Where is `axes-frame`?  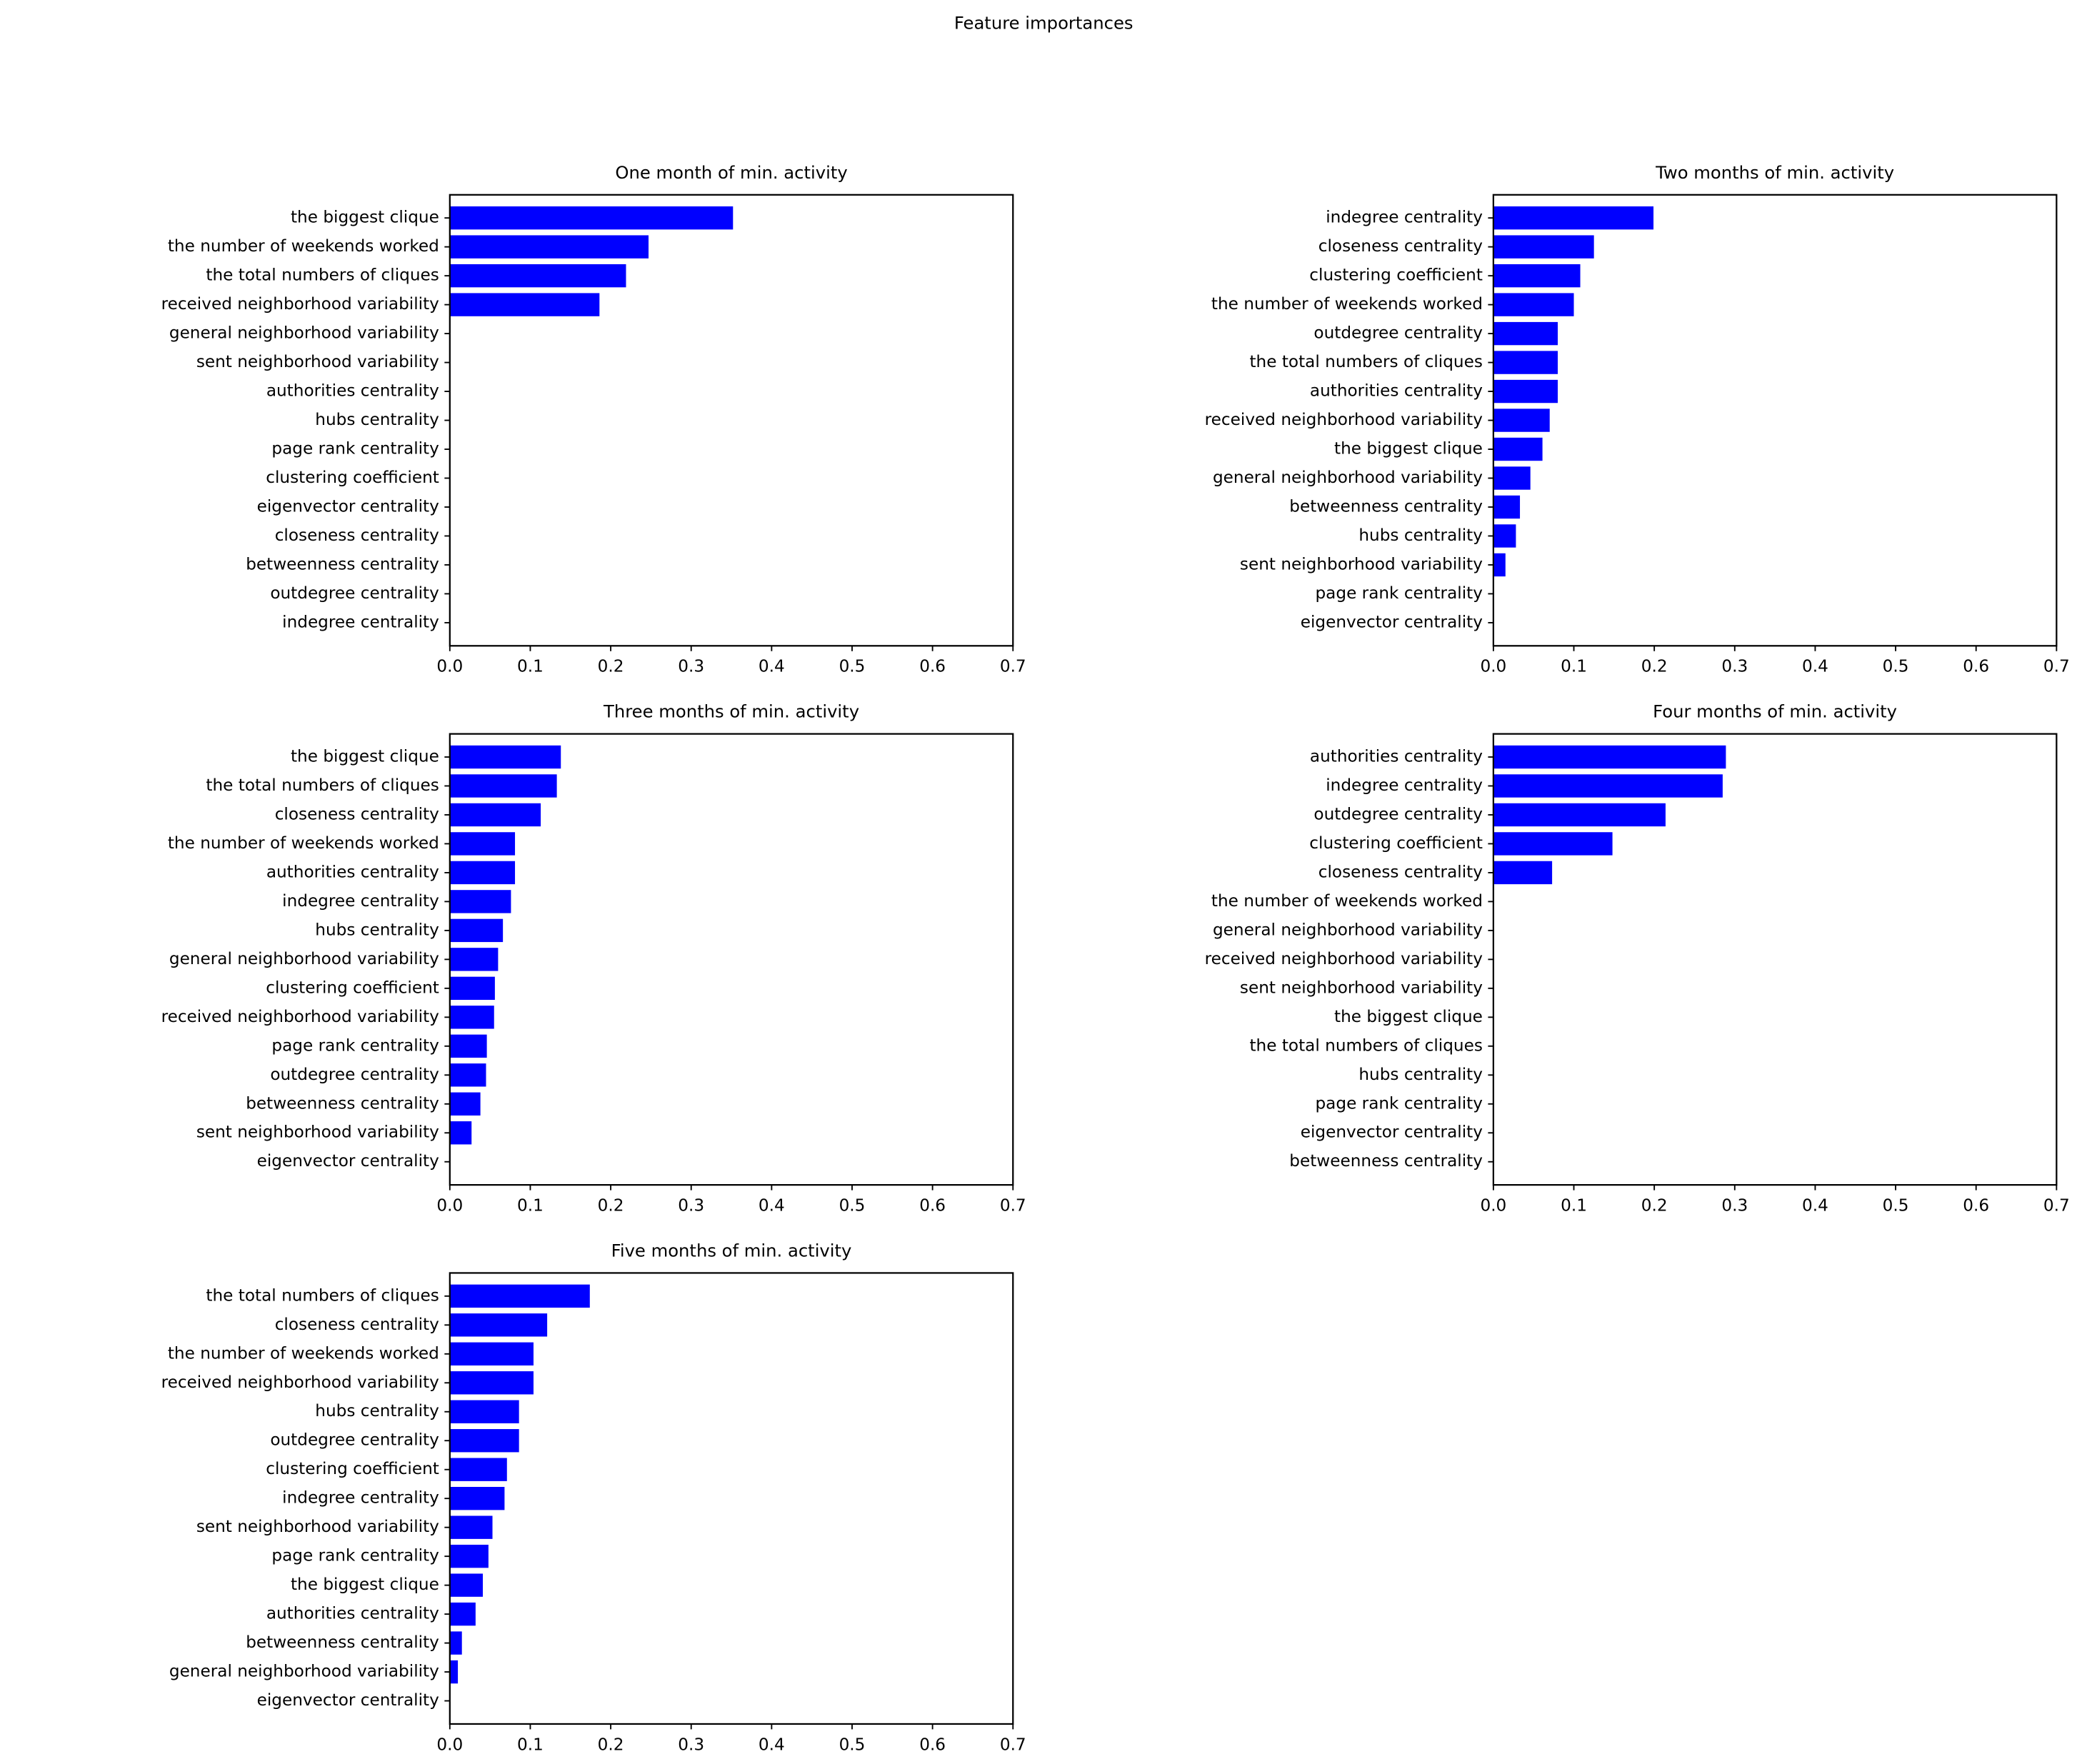
axes-frame is located at coordinates (731, 1498).